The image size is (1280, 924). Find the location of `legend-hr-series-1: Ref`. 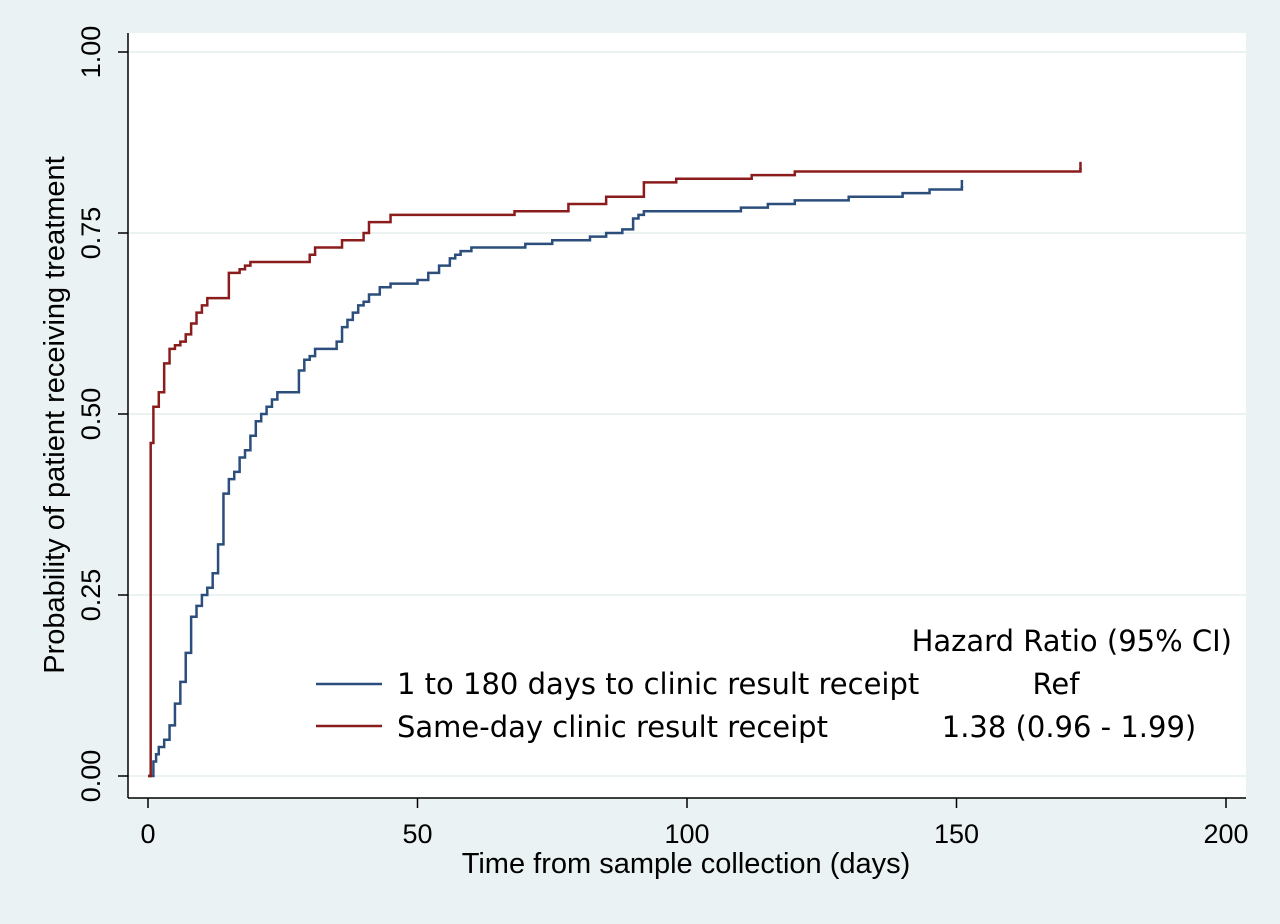

legend-hr-series-1: Ref is located at coordinates (1057, 684).